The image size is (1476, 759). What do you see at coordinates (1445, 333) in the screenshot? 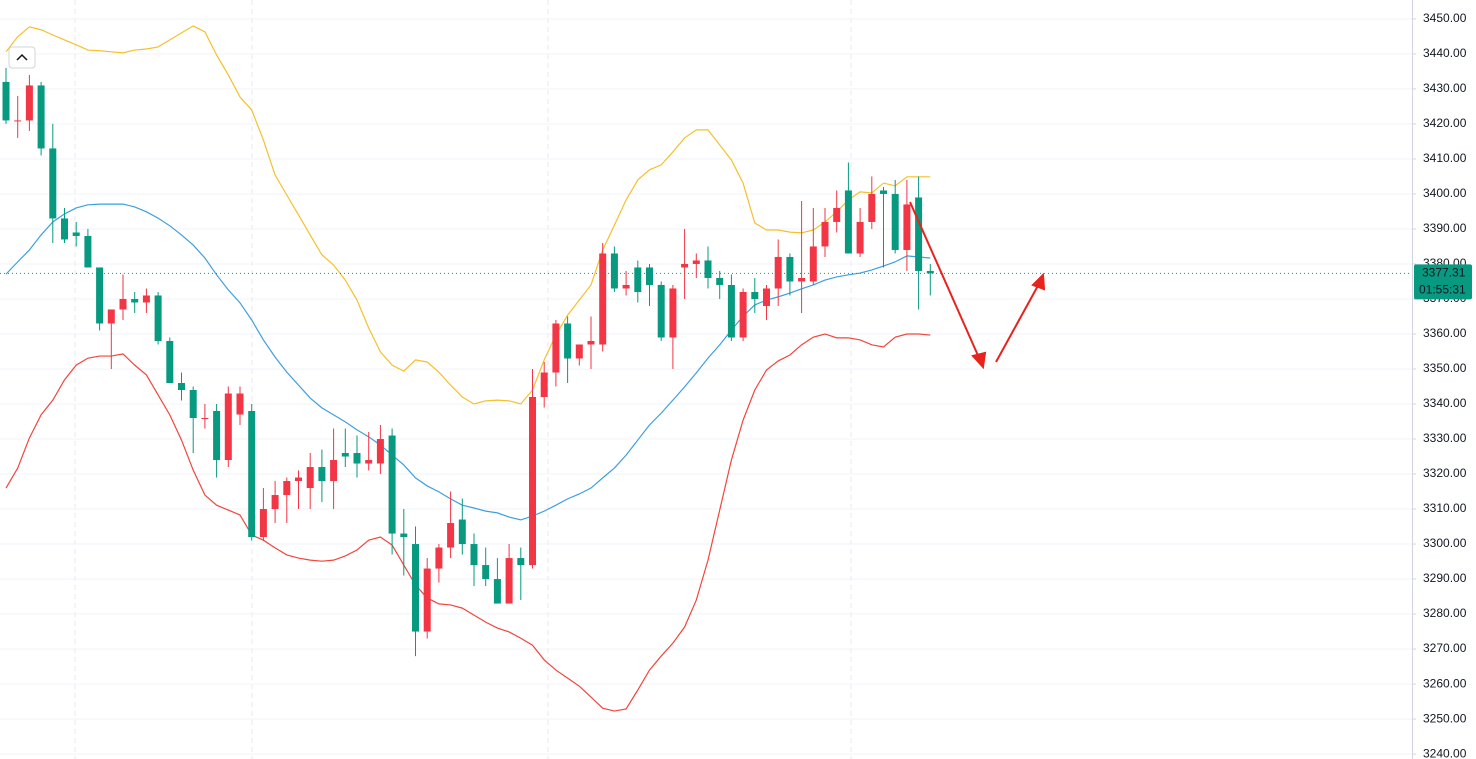
I see `y-tick-label: 3360.00` at bounding box center [1445, 333].